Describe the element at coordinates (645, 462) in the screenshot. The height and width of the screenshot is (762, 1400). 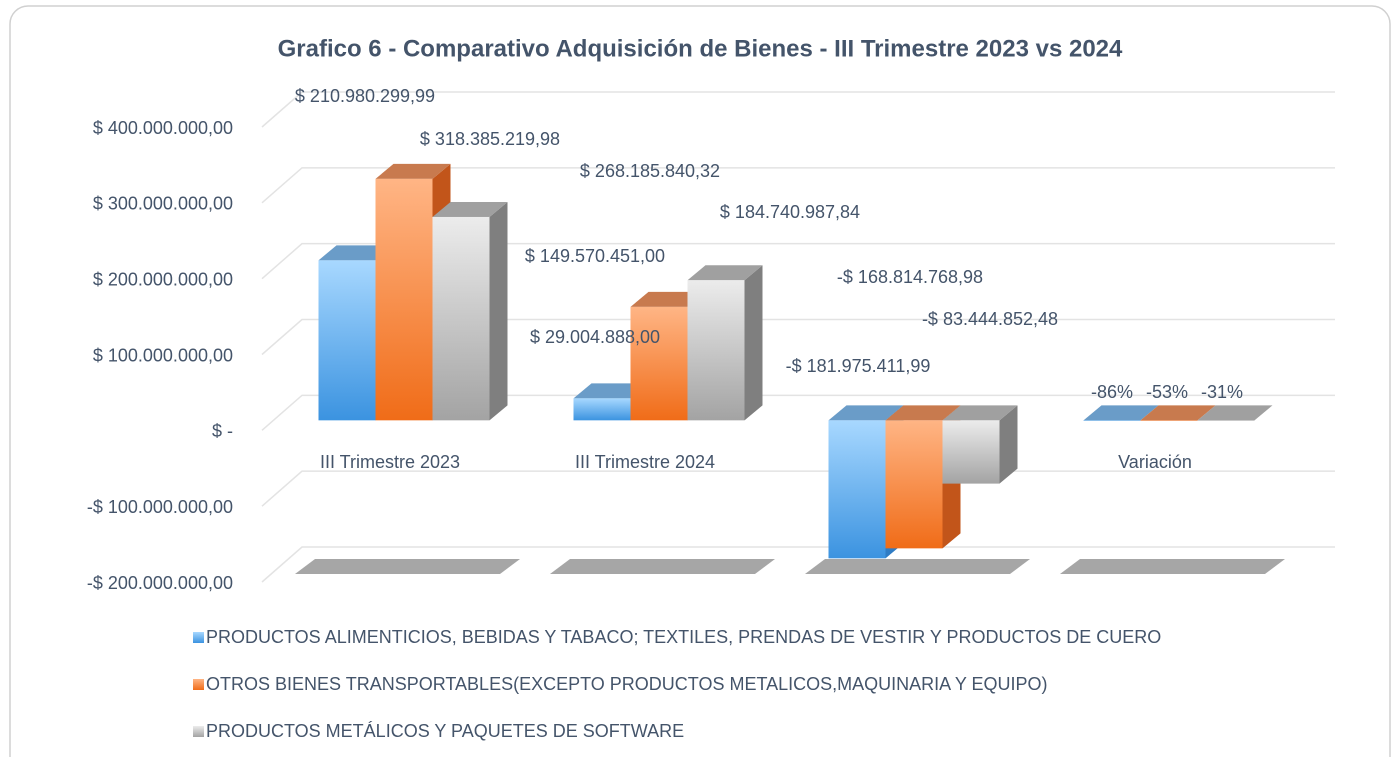
I see `x-tick-label: III Trimestre 2024` at that location.